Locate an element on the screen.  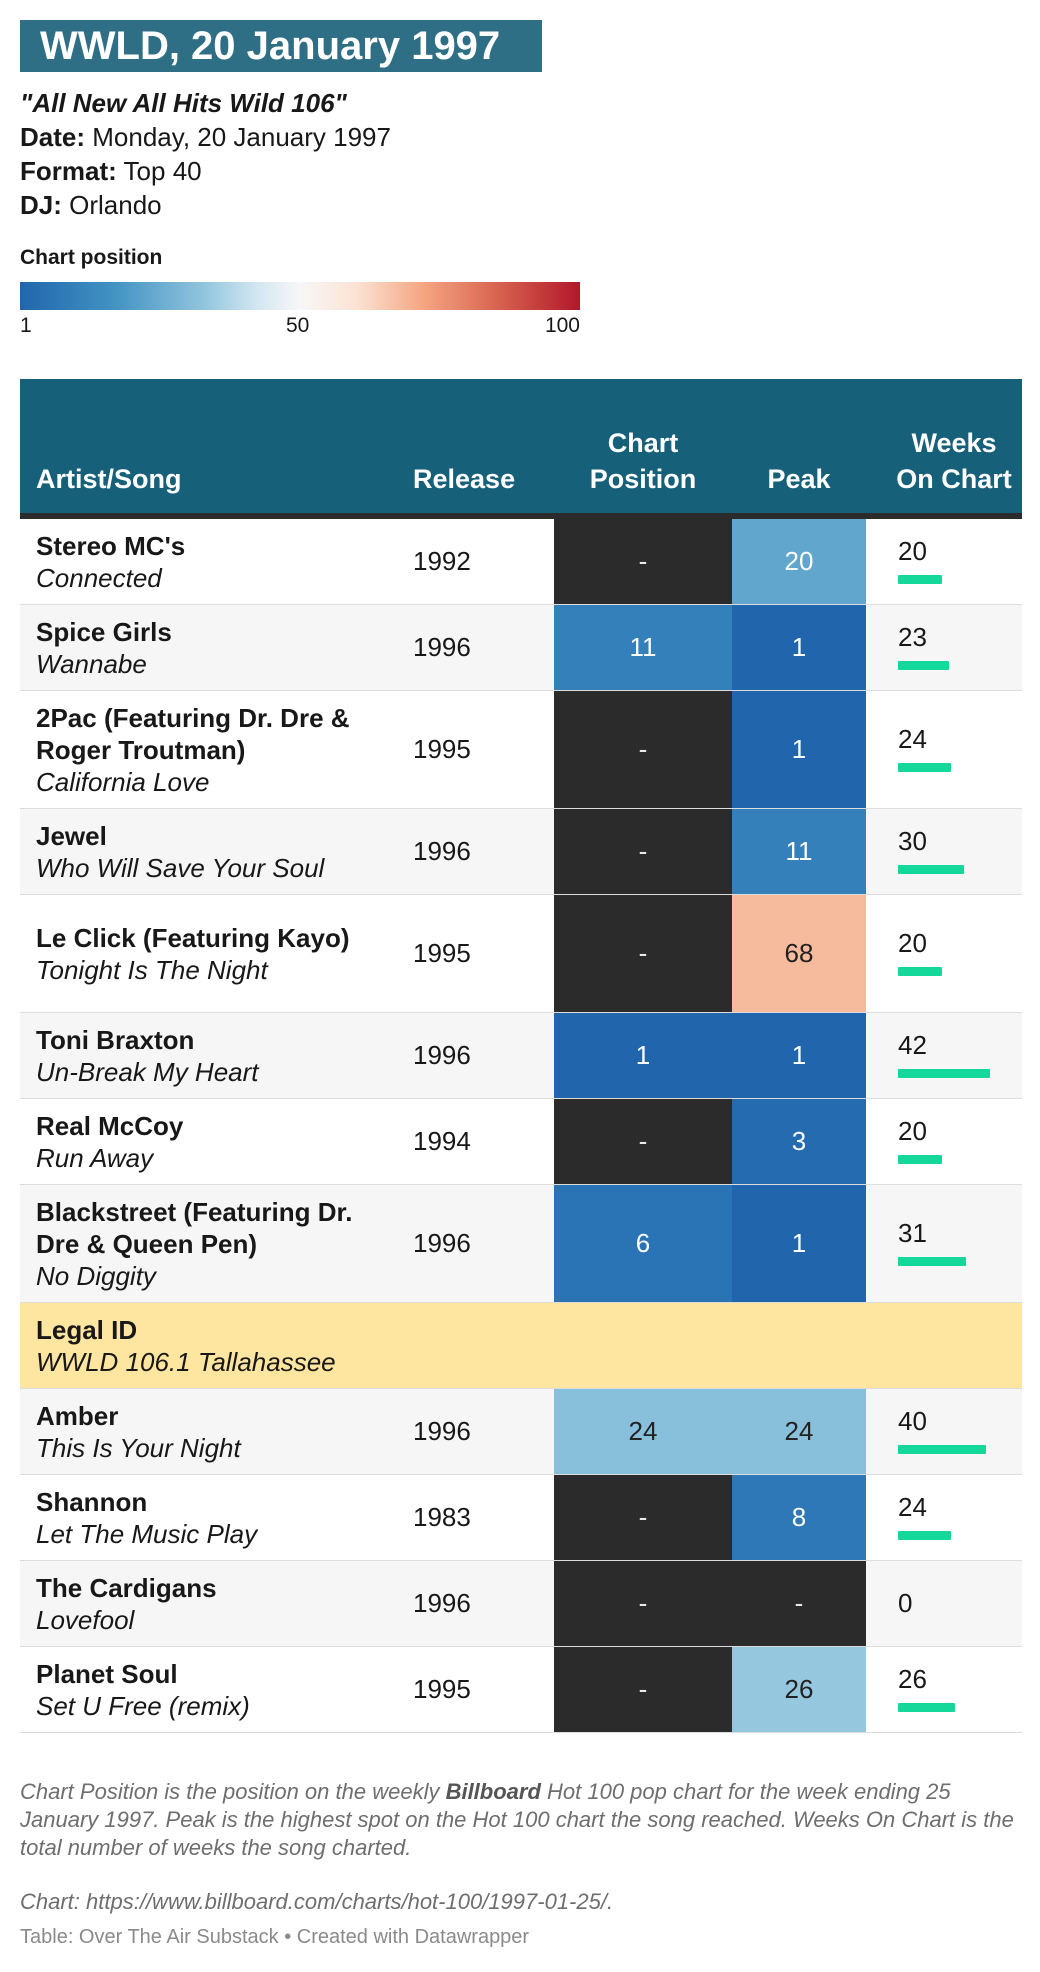
artist-song-cell: Jewel Who Will Save Your Soul is located at coordinates (201, 851).